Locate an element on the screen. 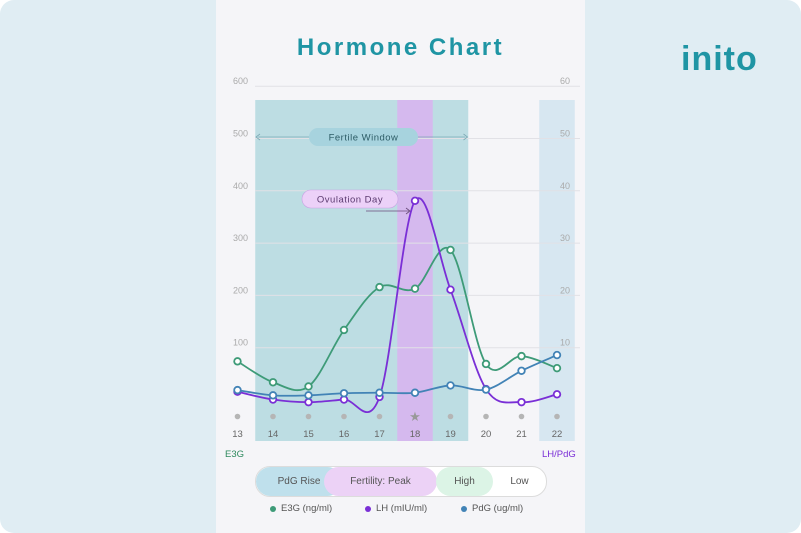 The image size is (801, 533). fertile-window-label: Fertile Window is located at coordinates (364, 138).